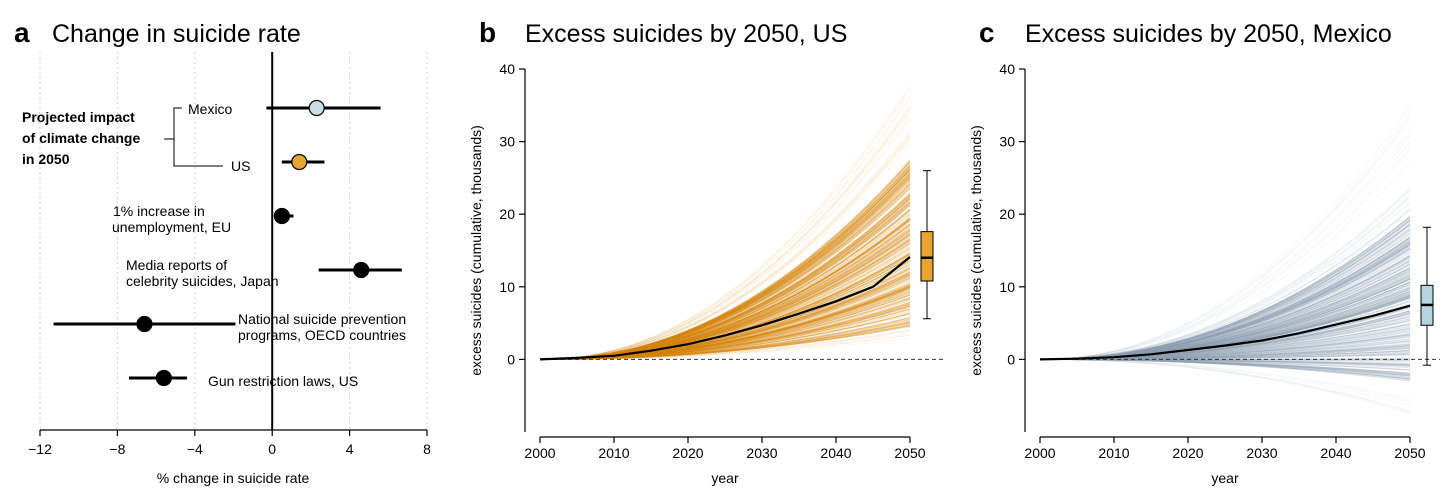 Image resolution: width=1440 pixels, height=500 pixels. I want to click on x-tick-label: 2040, so click(1335, 453).